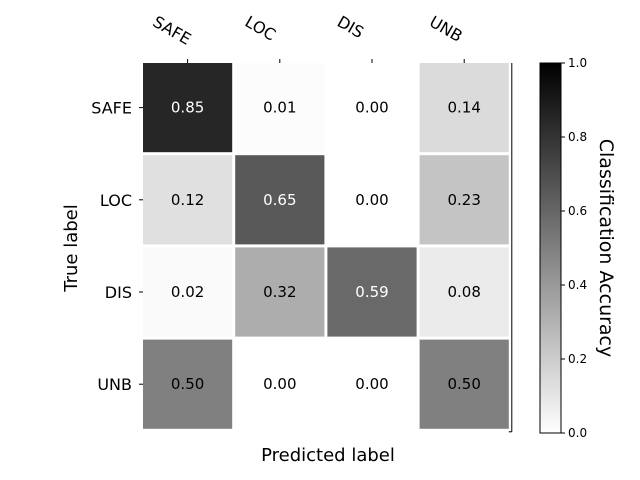  Describe the element at coordinates (71, 248) in the screenshot. I see `y-axis-label: True label` at that location.